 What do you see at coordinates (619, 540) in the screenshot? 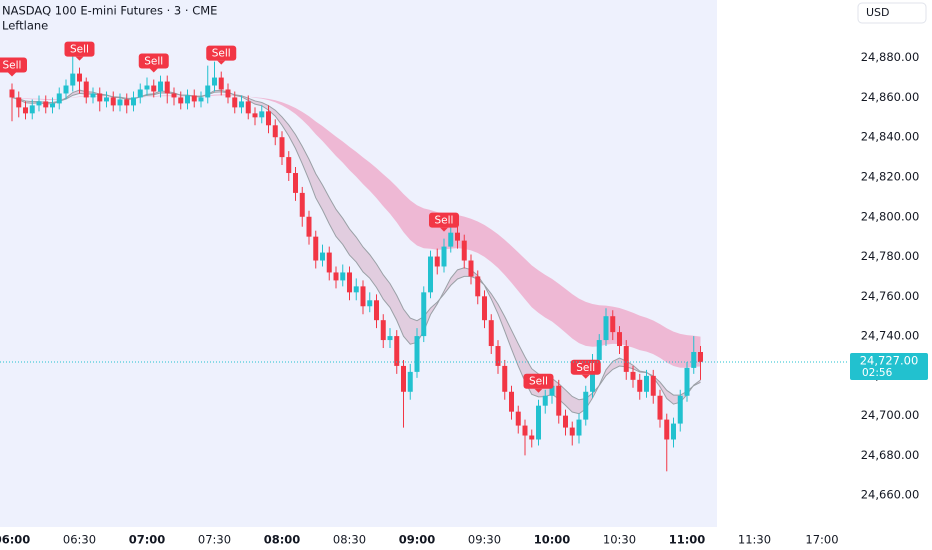
I see `x-tick-label: 10:30` at bounding box center [619, 540].